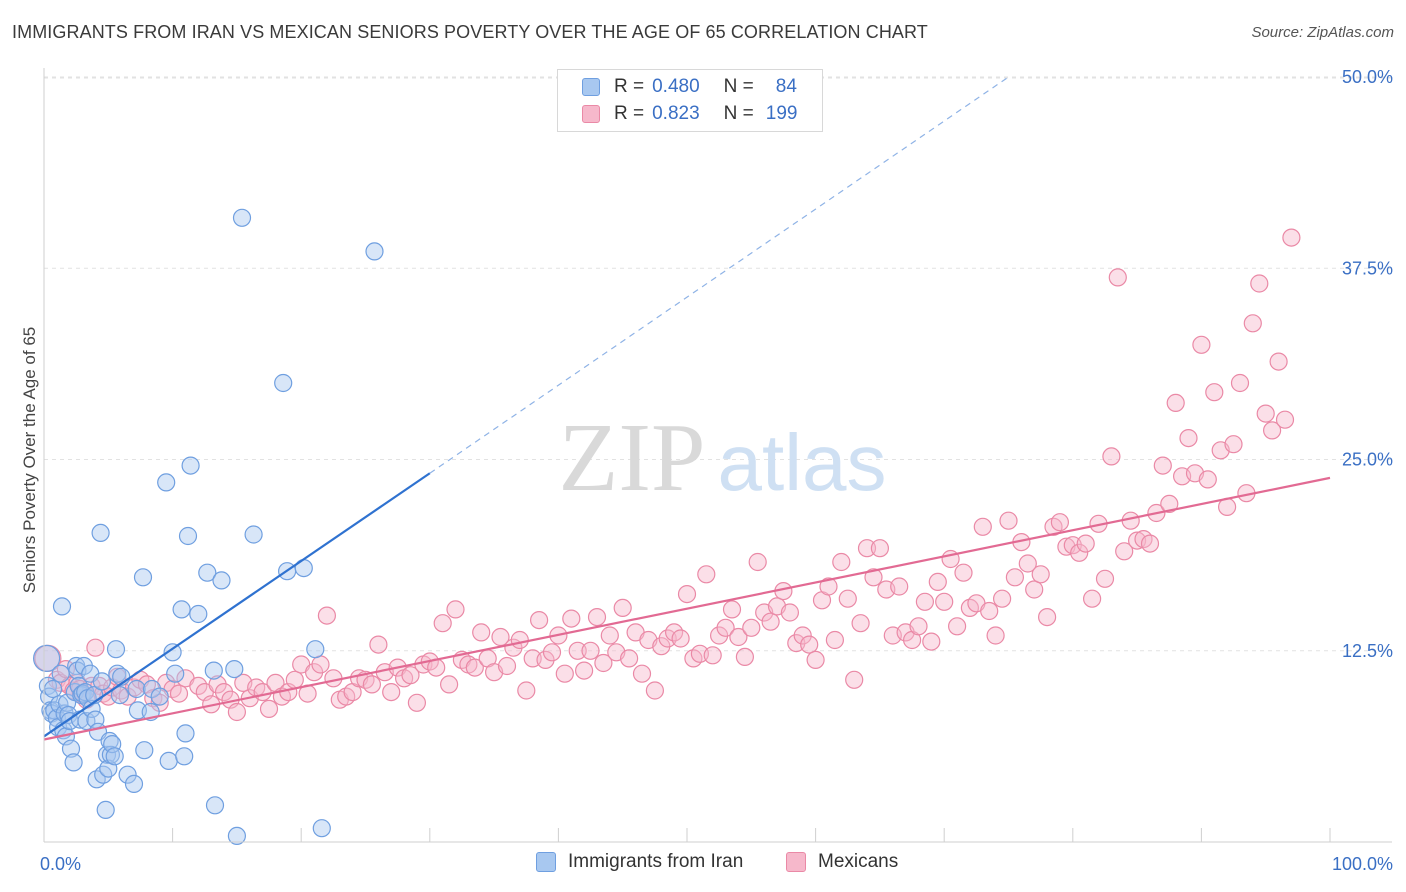 Image resolution: width=1406 pixels, height=892 pixels. I want to click on x-tick-label: 0.0%, so click(60, 864).